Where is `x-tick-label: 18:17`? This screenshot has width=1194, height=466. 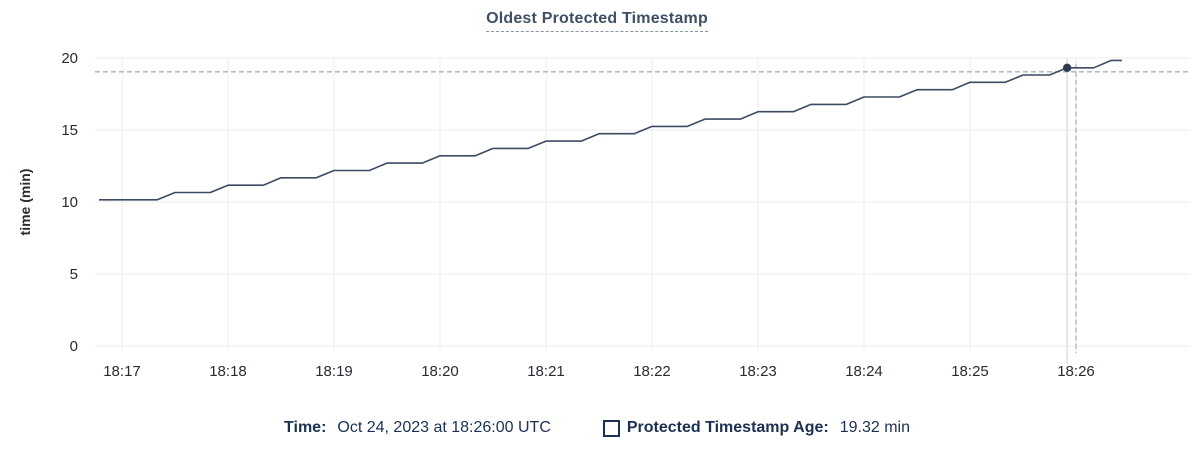 x-tick-label: 18:17 is located at coordinates (122, 371).